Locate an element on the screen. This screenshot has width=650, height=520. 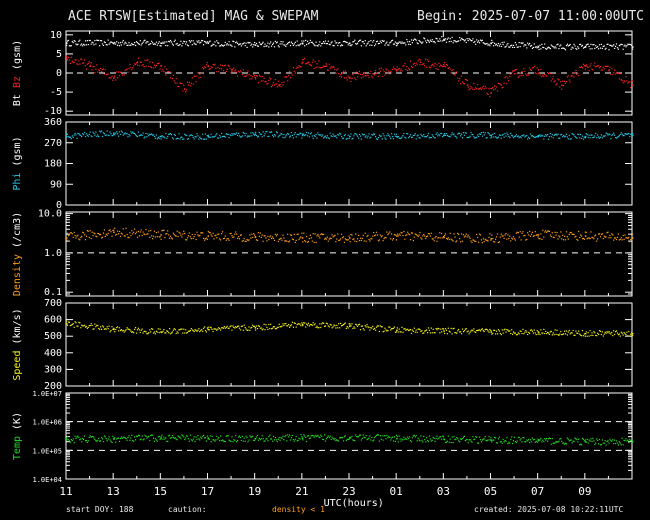
y-tick-label: 10.0 is located at coordinates (50, 214).